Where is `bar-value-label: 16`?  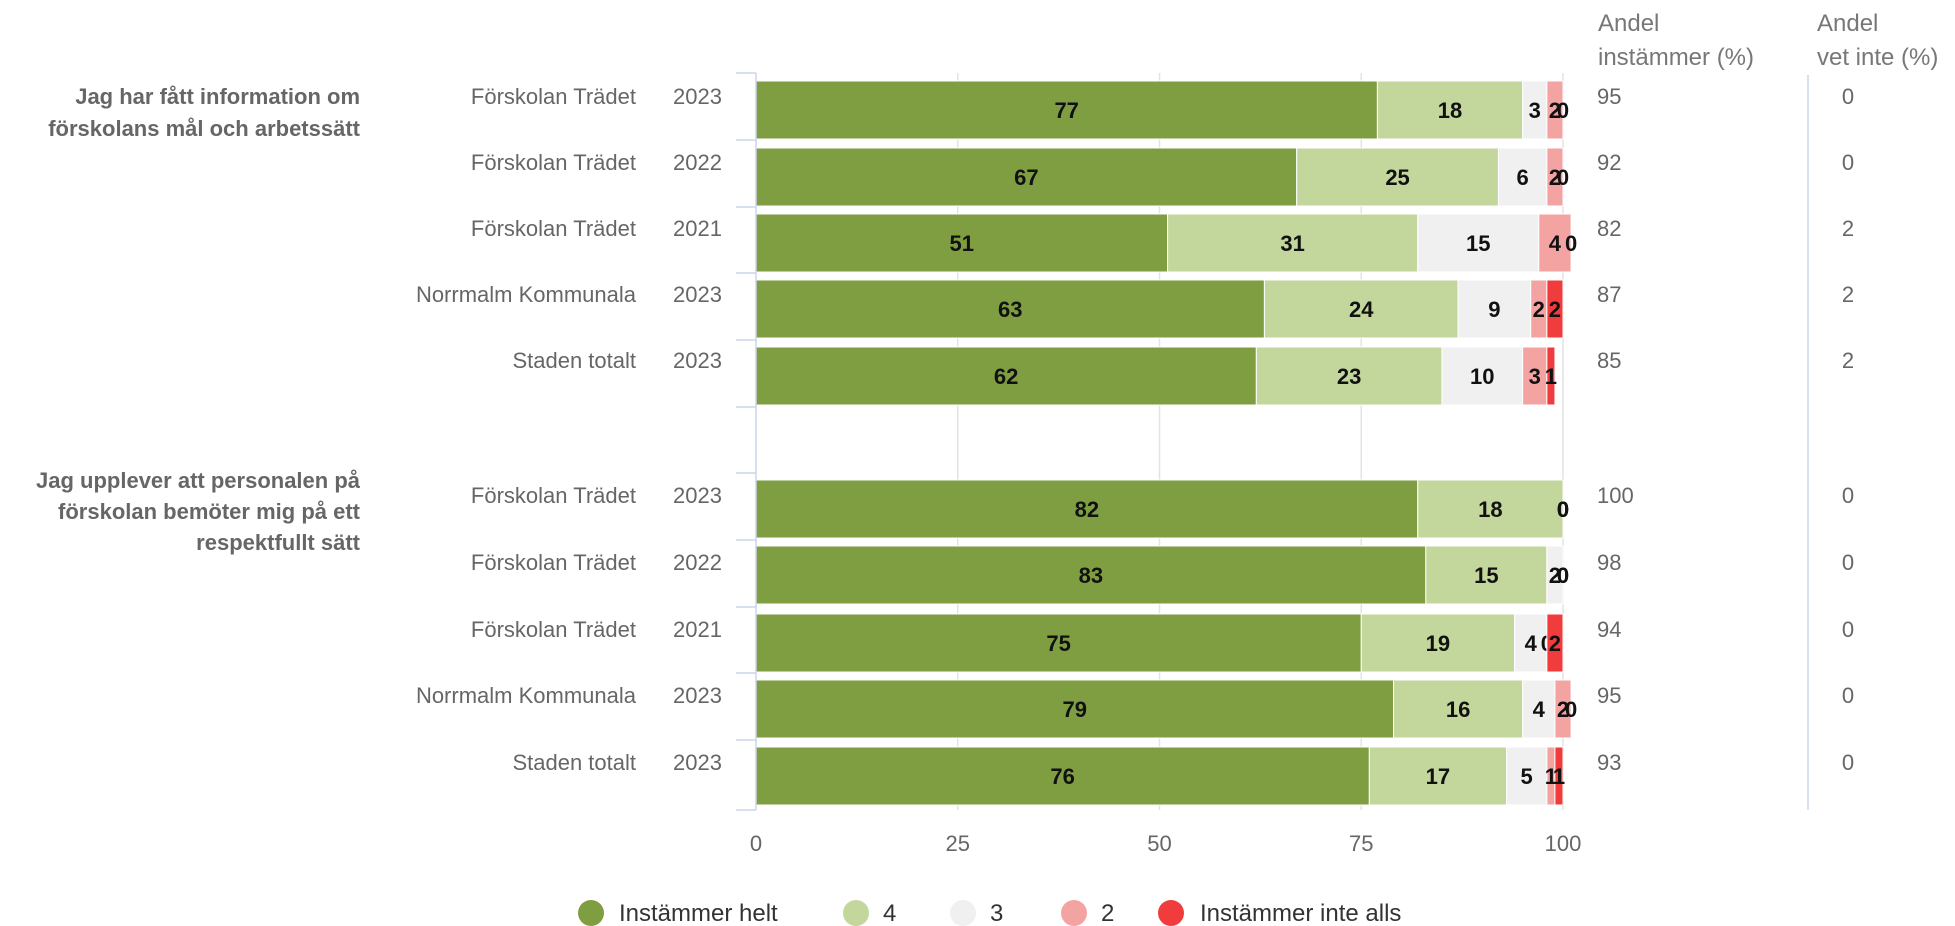 bar-value-label: 16 is located at coordinates (1458, 709).